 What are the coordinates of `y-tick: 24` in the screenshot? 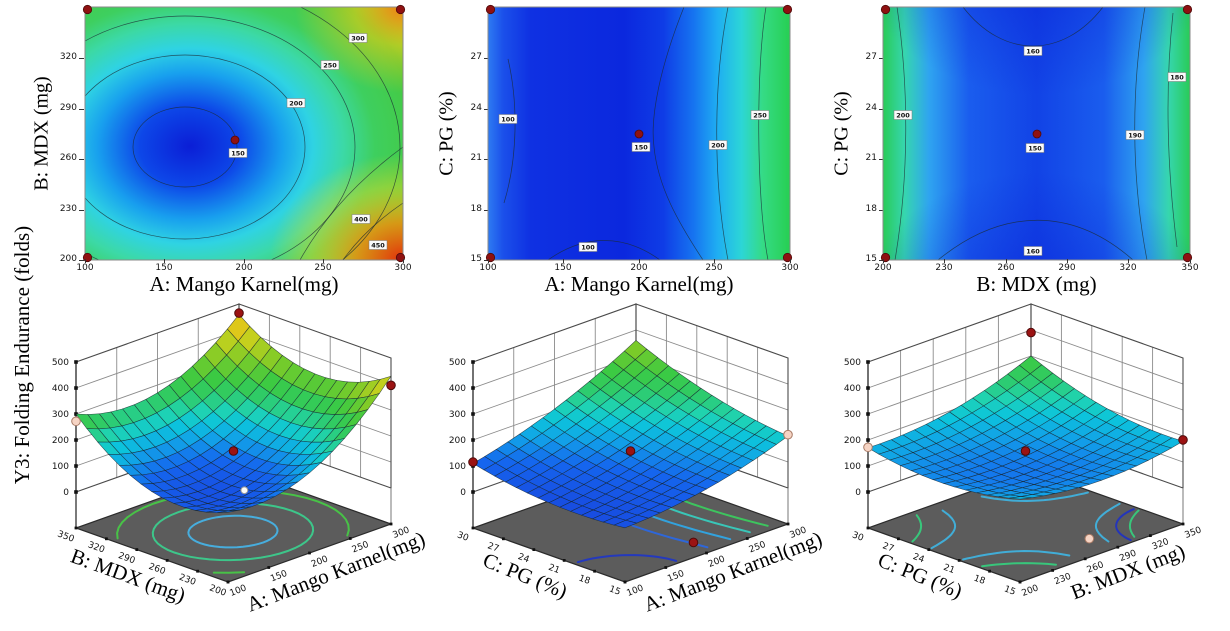 It's located at (865, 108).